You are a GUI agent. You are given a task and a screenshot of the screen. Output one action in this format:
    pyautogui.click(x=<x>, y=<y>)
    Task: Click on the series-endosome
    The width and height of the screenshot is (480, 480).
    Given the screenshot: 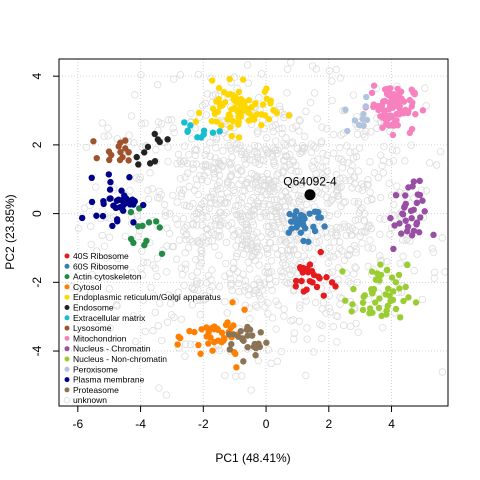 What is the action you would take?
    pyautogui.click(x=152, y=149)
    